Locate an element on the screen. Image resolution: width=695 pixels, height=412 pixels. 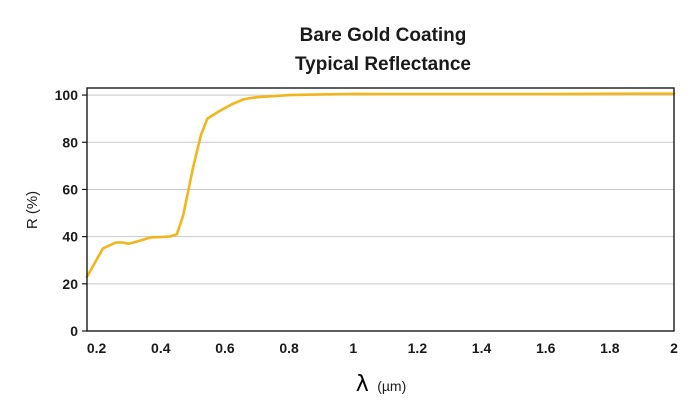
x-tick-label: 1.8 is located at coordinates (610, 348).